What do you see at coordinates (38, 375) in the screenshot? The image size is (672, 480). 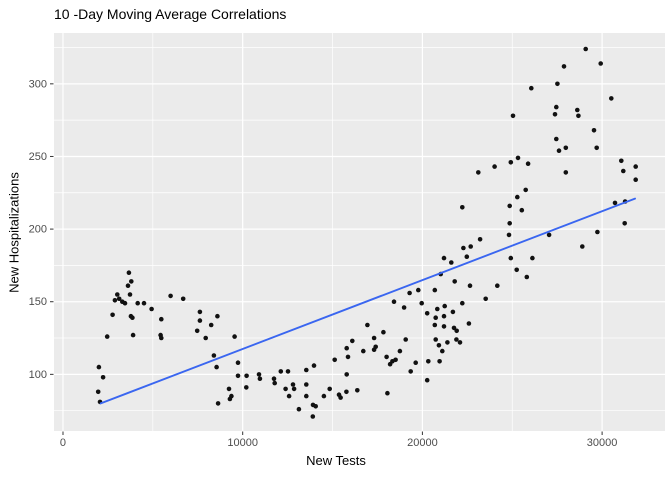 I see `y-tick-label: 100` at bounding box center [38, 375].